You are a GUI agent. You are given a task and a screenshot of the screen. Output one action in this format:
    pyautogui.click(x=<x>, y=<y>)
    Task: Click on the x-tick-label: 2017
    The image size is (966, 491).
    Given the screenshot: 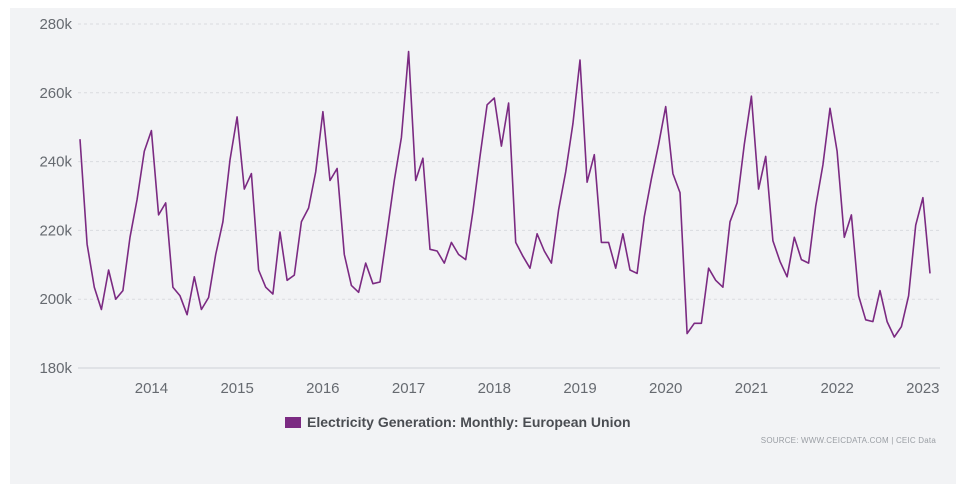 What is the action you would take?
    pyautogui.click(x=408, y=388)
    